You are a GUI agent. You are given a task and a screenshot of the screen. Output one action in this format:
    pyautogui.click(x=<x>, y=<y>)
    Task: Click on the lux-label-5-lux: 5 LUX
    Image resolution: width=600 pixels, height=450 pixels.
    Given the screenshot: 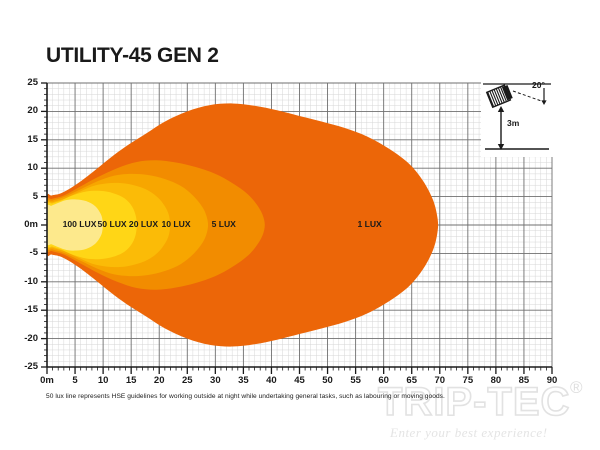 What is the action you would take?
    pyautogui.click(x=223, y=224)
    